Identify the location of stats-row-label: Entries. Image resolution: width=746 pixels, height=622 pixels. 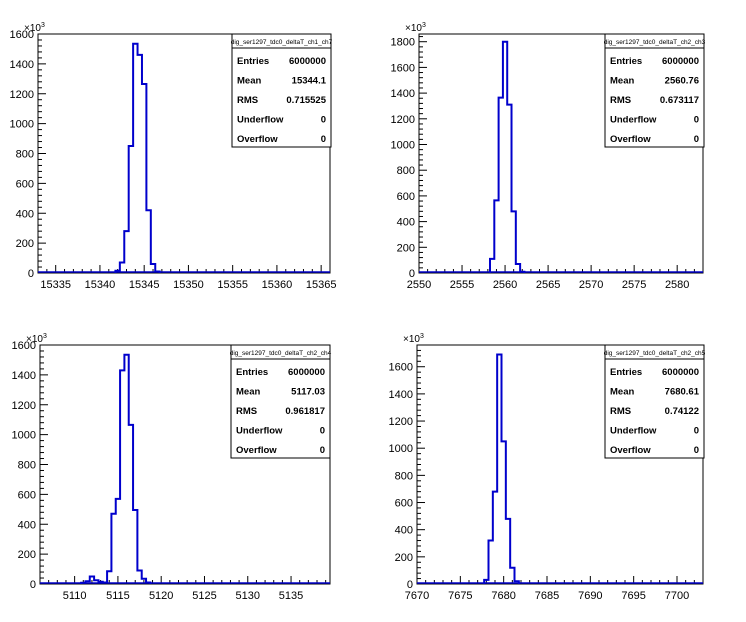
(253, 61).